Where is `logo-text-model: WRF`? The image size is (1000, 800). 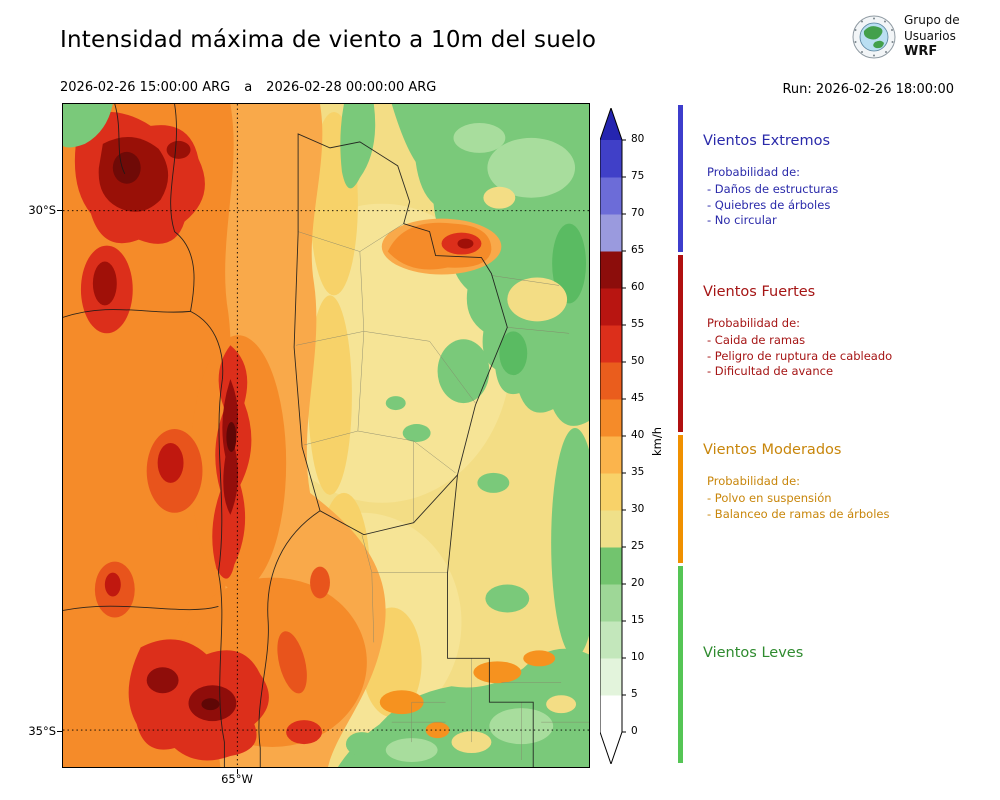
logo-text-model: WRF is located at coordinates (921, 52).